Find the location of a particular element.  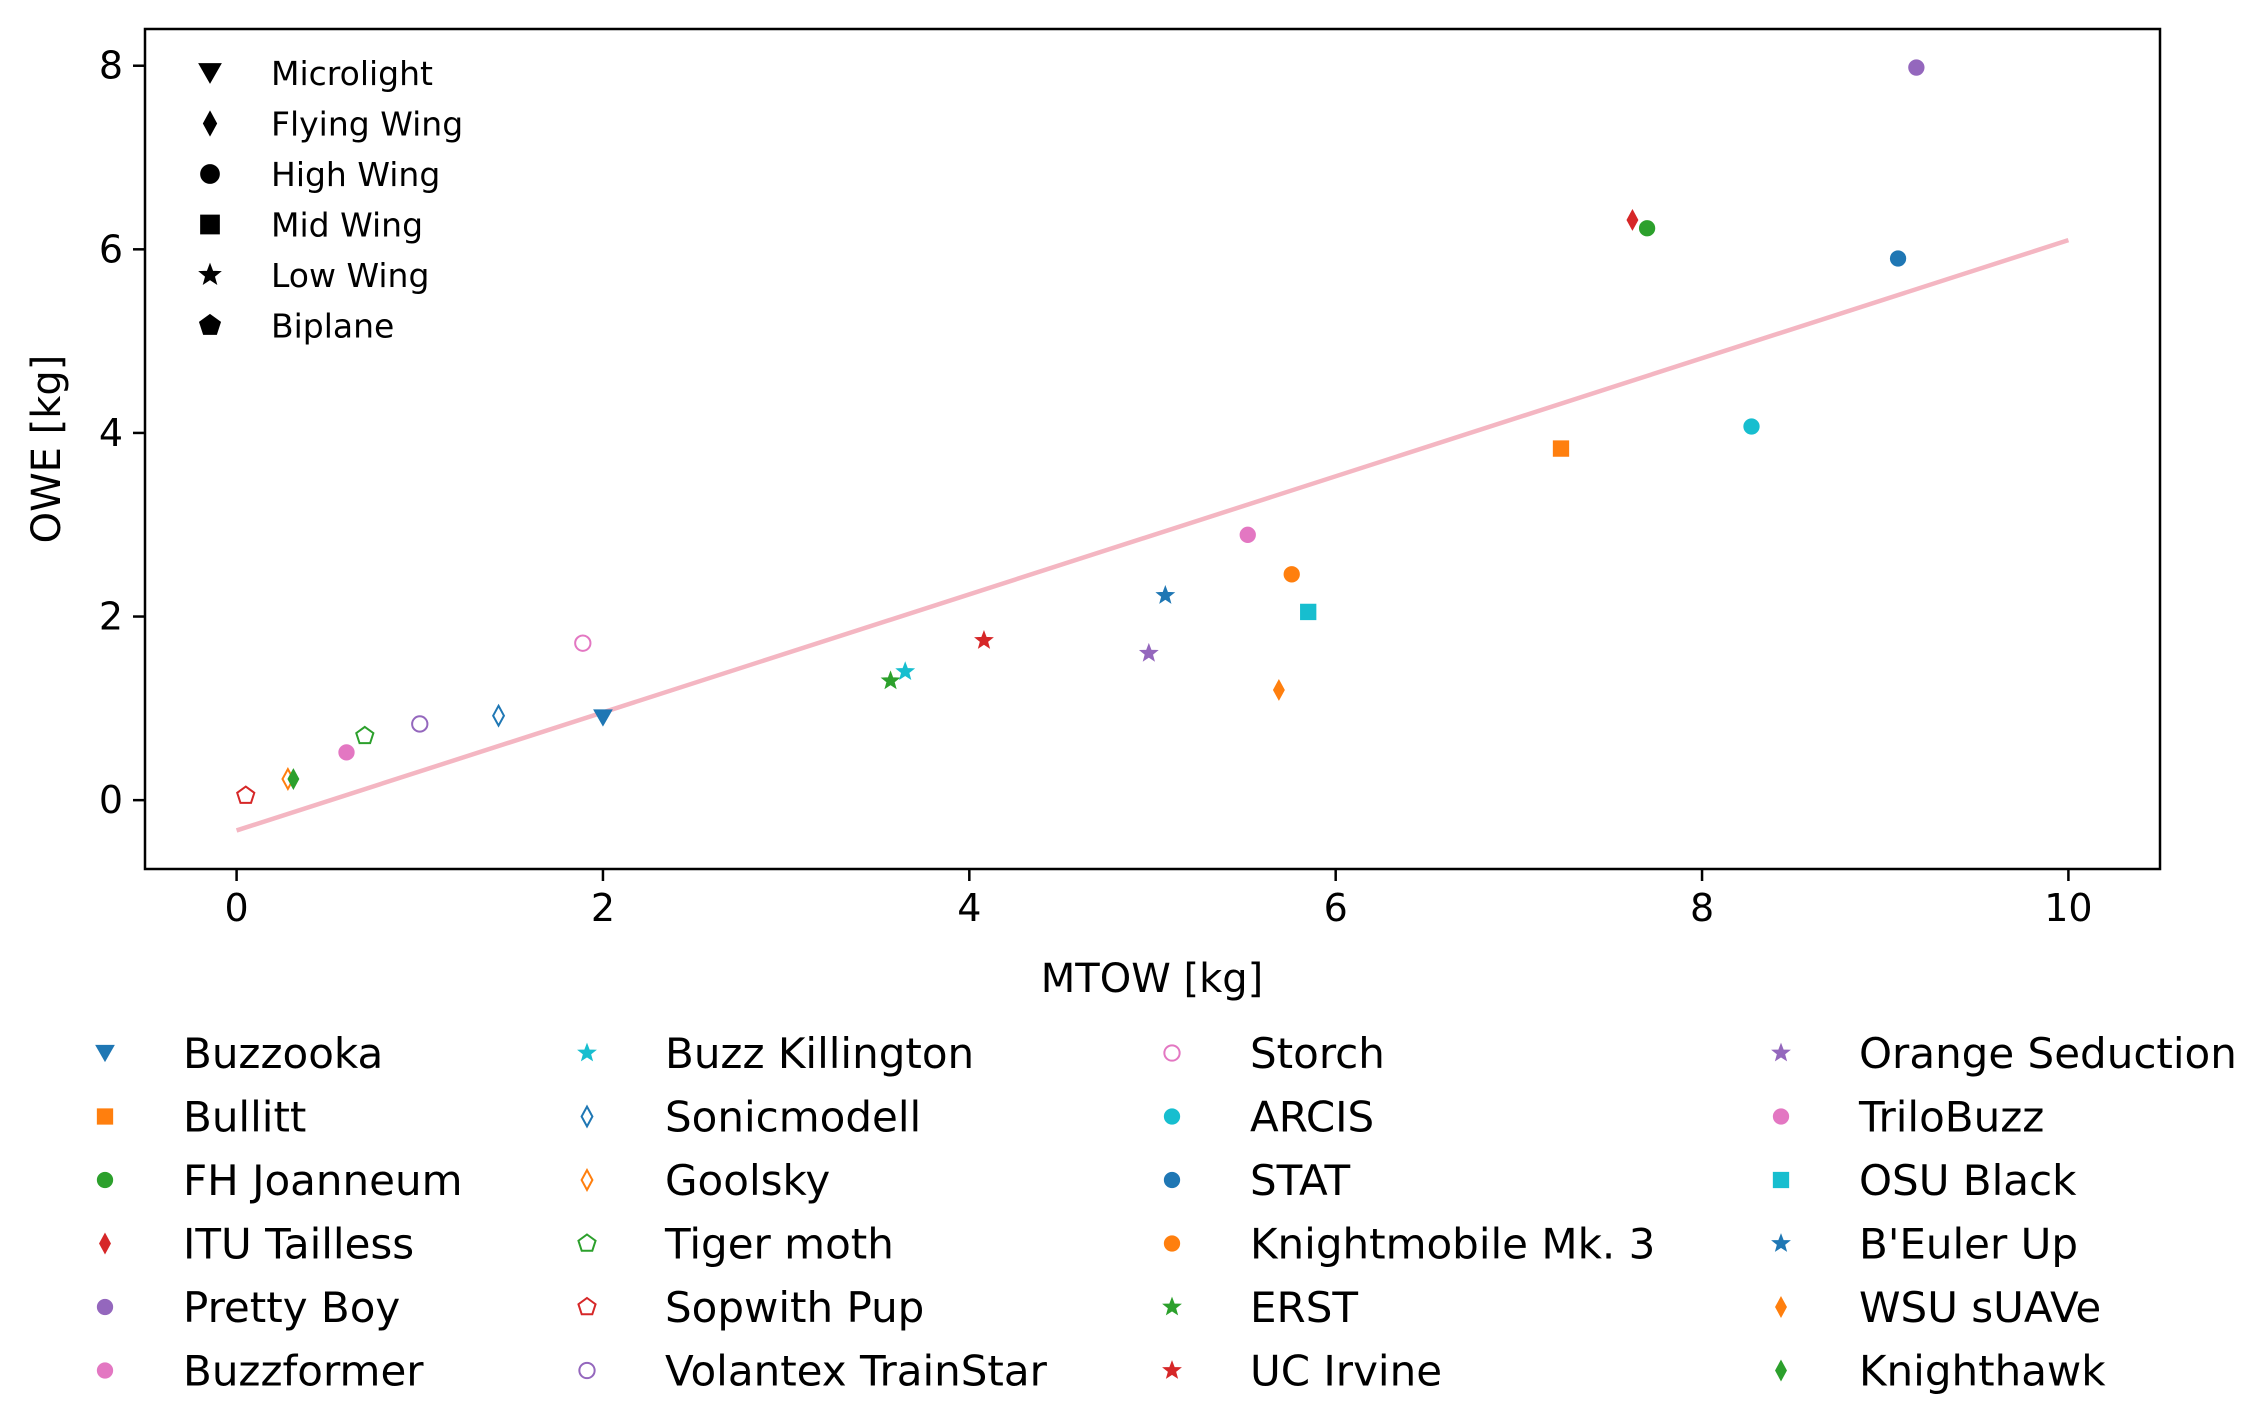

legend-marker-mid-wing is located at coordinates (210, 224).